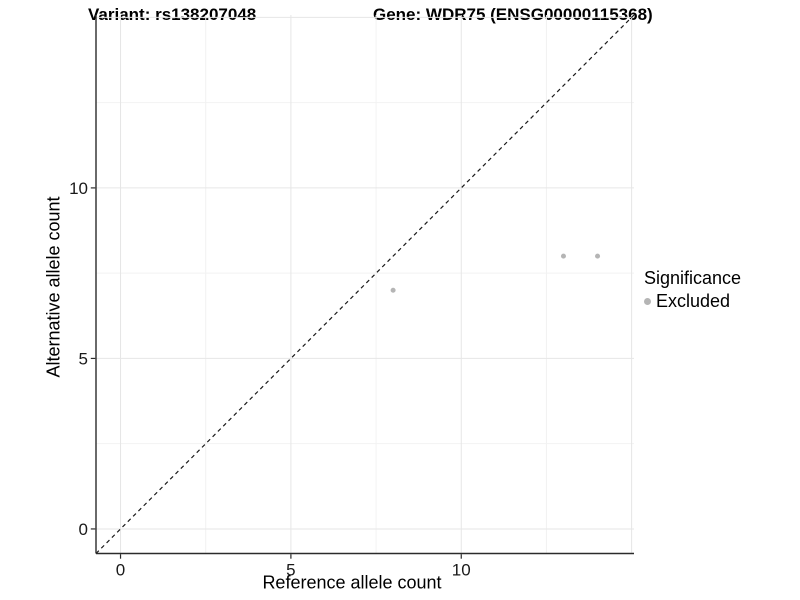 The width and height of the screenshot is (800, 600). I want to click on y-axis-label: Alternative allele count, so click(53, 287).